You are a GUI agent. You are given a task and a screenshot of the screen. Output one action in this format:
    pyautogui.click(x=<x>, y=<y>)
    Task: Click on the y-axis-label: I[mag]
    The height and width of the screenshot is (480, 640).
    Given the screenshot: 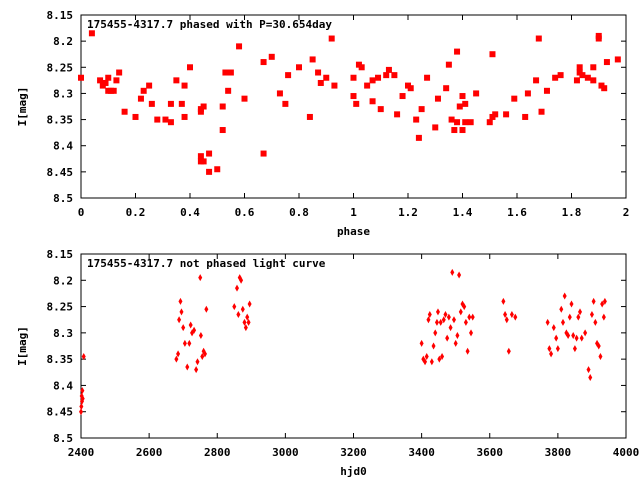 What is the action you would take?
    pyautogui.click(x=22, y=107)
    